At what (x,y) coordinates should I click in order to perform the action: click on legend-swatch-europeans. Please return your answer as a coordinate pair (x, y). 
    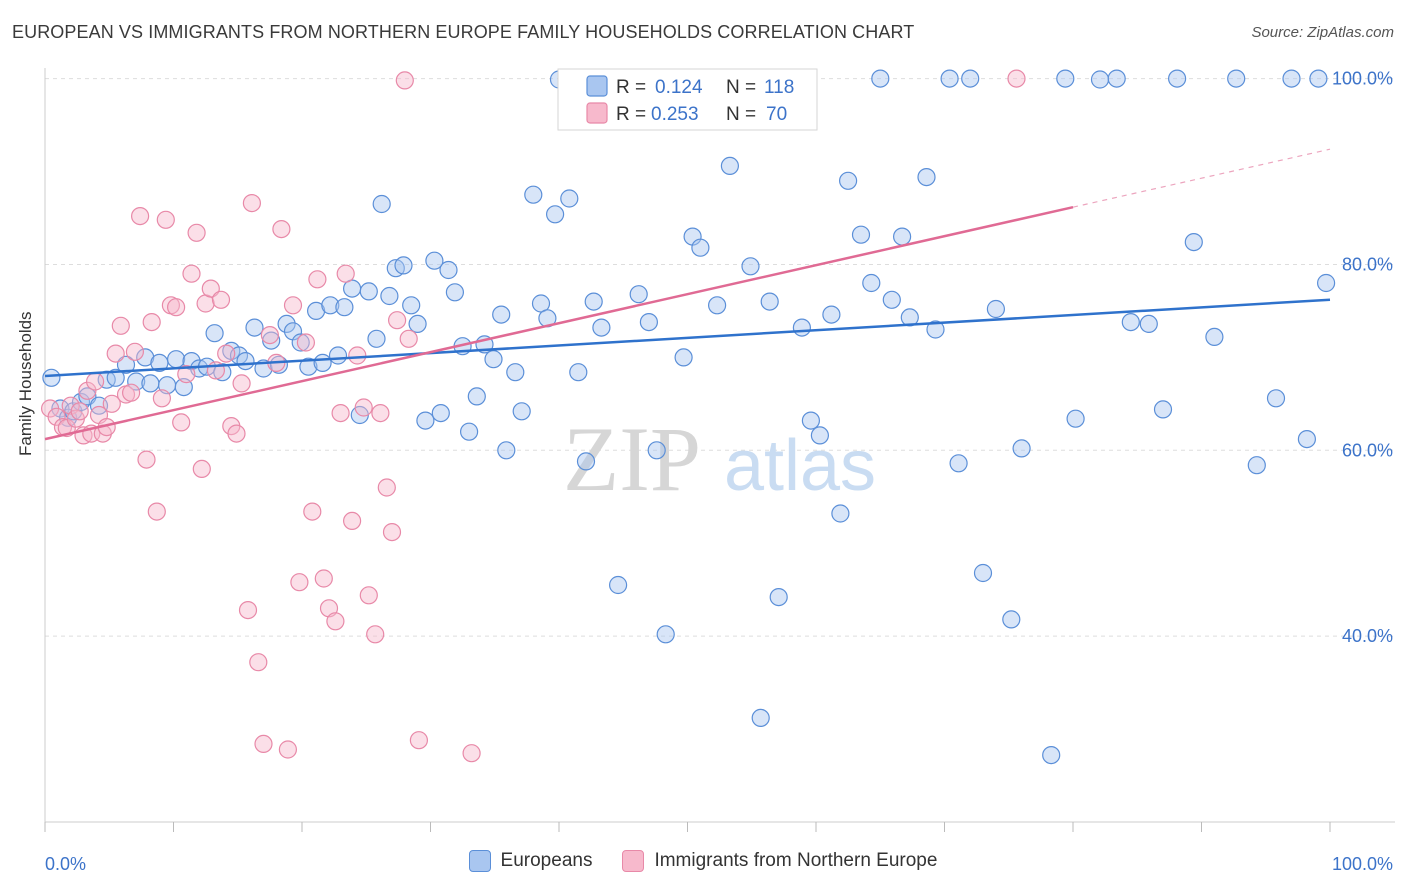
    Looking at the image, I should click on (479, 861).